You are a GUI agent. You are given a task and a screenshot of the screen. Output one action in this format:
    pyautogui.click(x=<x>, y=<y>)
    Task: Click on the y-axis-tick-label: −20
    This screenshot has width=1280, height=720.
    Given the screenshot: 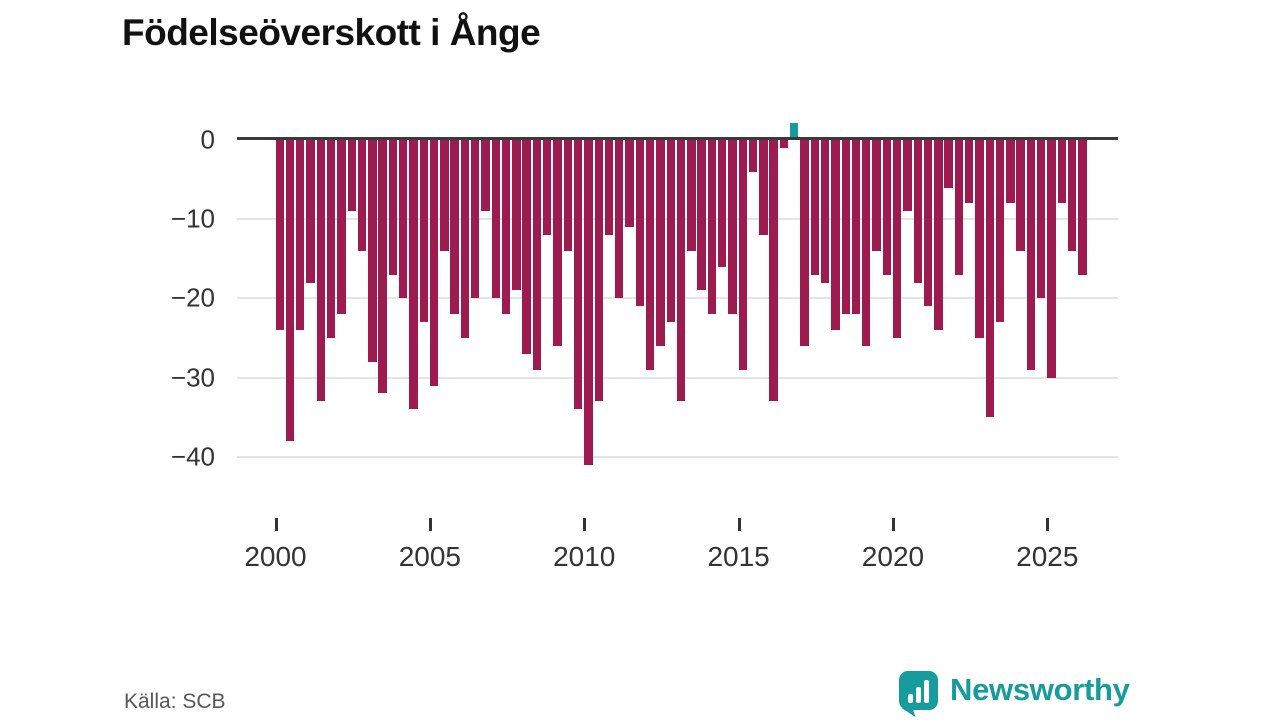 What is the action you would take?
    pyautogui.click(x=192, y=297)
    